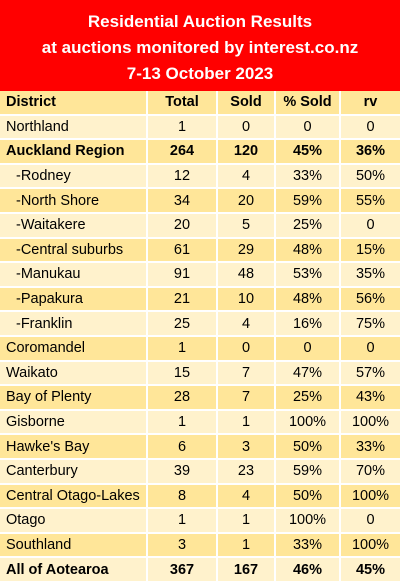 Image resolution: width=400 pixels, height=583 pixels. I want to click on cell-district: Gisborne, so click(74, 422).